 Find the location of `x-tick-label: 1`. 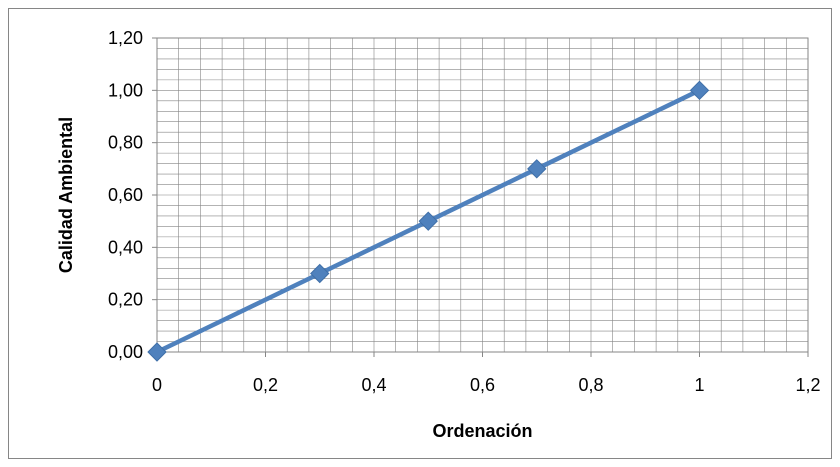

x-tick-label: 1 is located at coordinates (699, 385).